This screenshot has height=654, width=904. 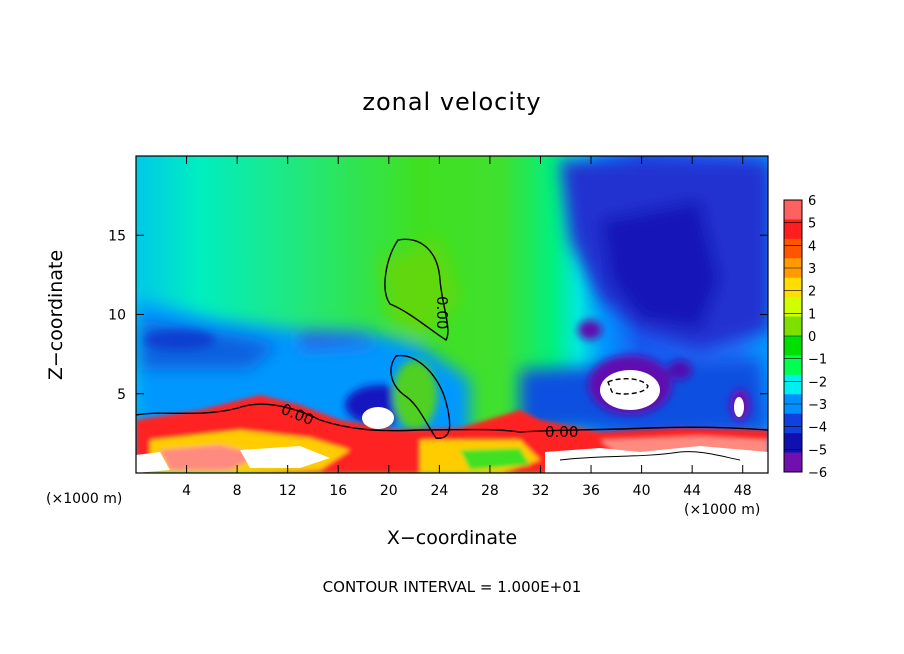 I want to click on colorbar-tick-label: −2, so click(x=817, y=382).